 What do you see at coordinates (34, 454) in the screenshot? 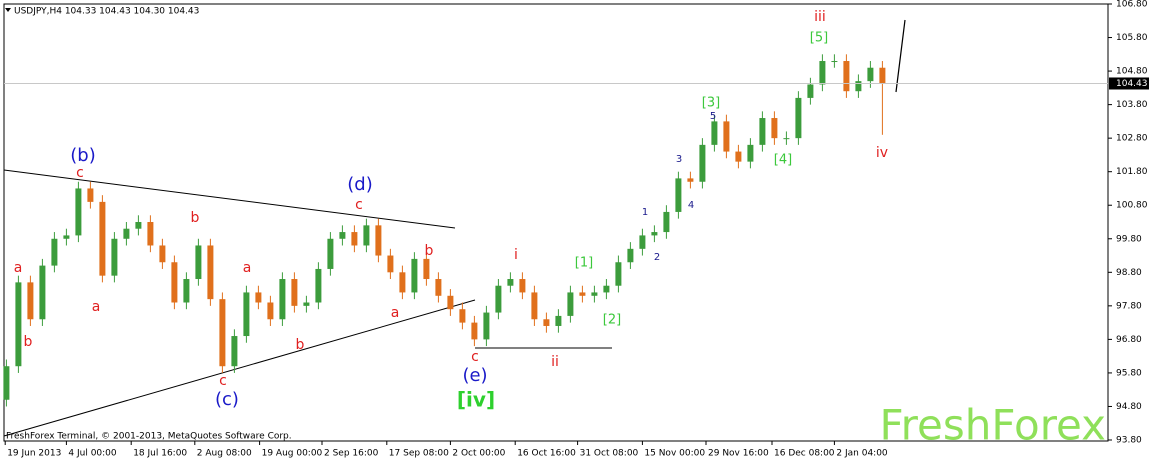
I see `x-tick-label: 19 Jun 2013` at bounding box center [34, 454].